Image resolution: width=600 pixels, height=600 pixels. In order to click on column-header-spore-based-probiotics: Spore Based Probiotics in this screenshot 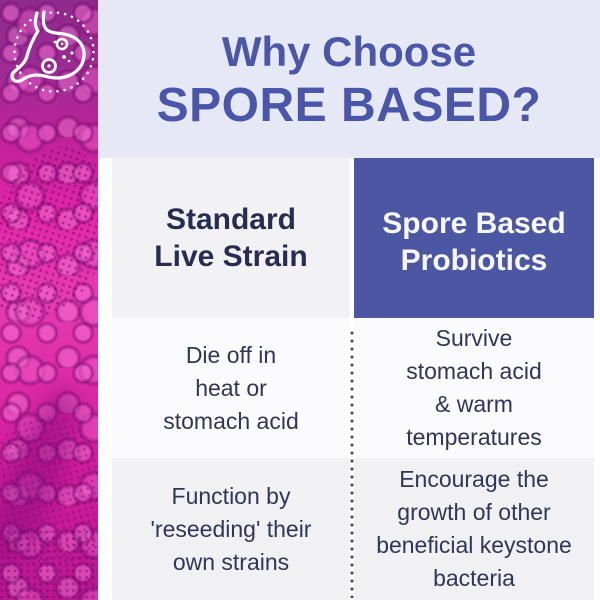, I will do `click(474, 241)`.